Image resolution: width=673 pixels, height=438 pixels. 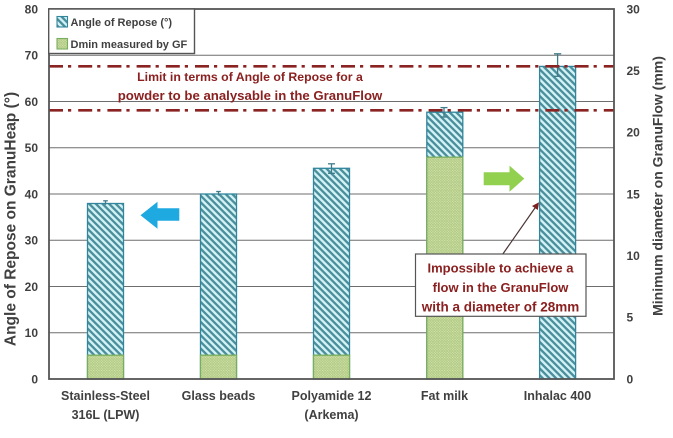 I want to click on svg-text:powder to be analysable in the: powder to be analysable in the GranuFlow, so click(x=250, y=95).